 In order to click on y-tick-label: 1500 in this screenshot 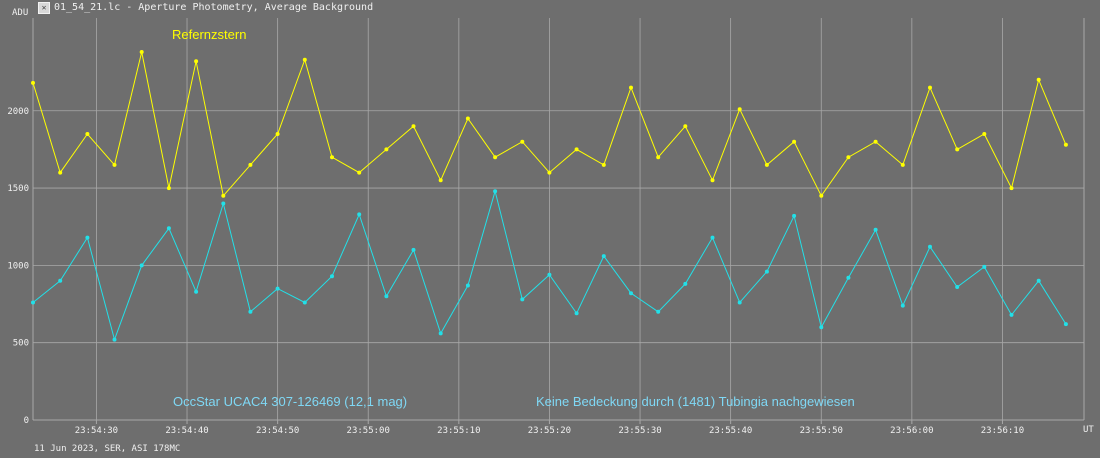, I will do `click(18, 189)`.